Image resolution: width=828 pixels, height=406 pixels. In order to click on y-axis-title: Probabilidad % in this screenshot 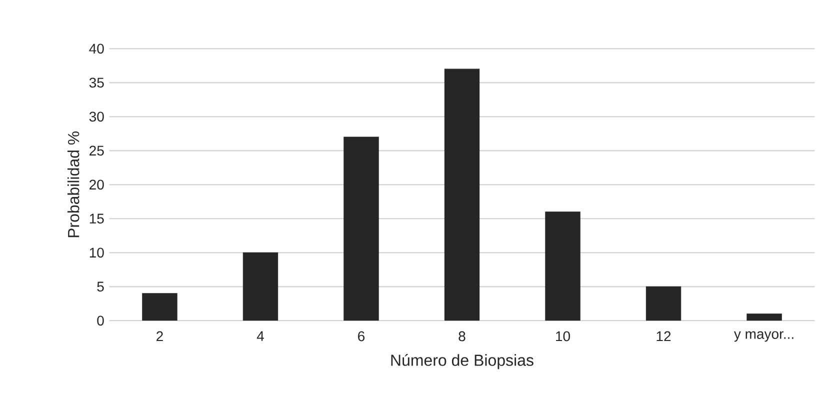, I will do `click(74, 184)`.